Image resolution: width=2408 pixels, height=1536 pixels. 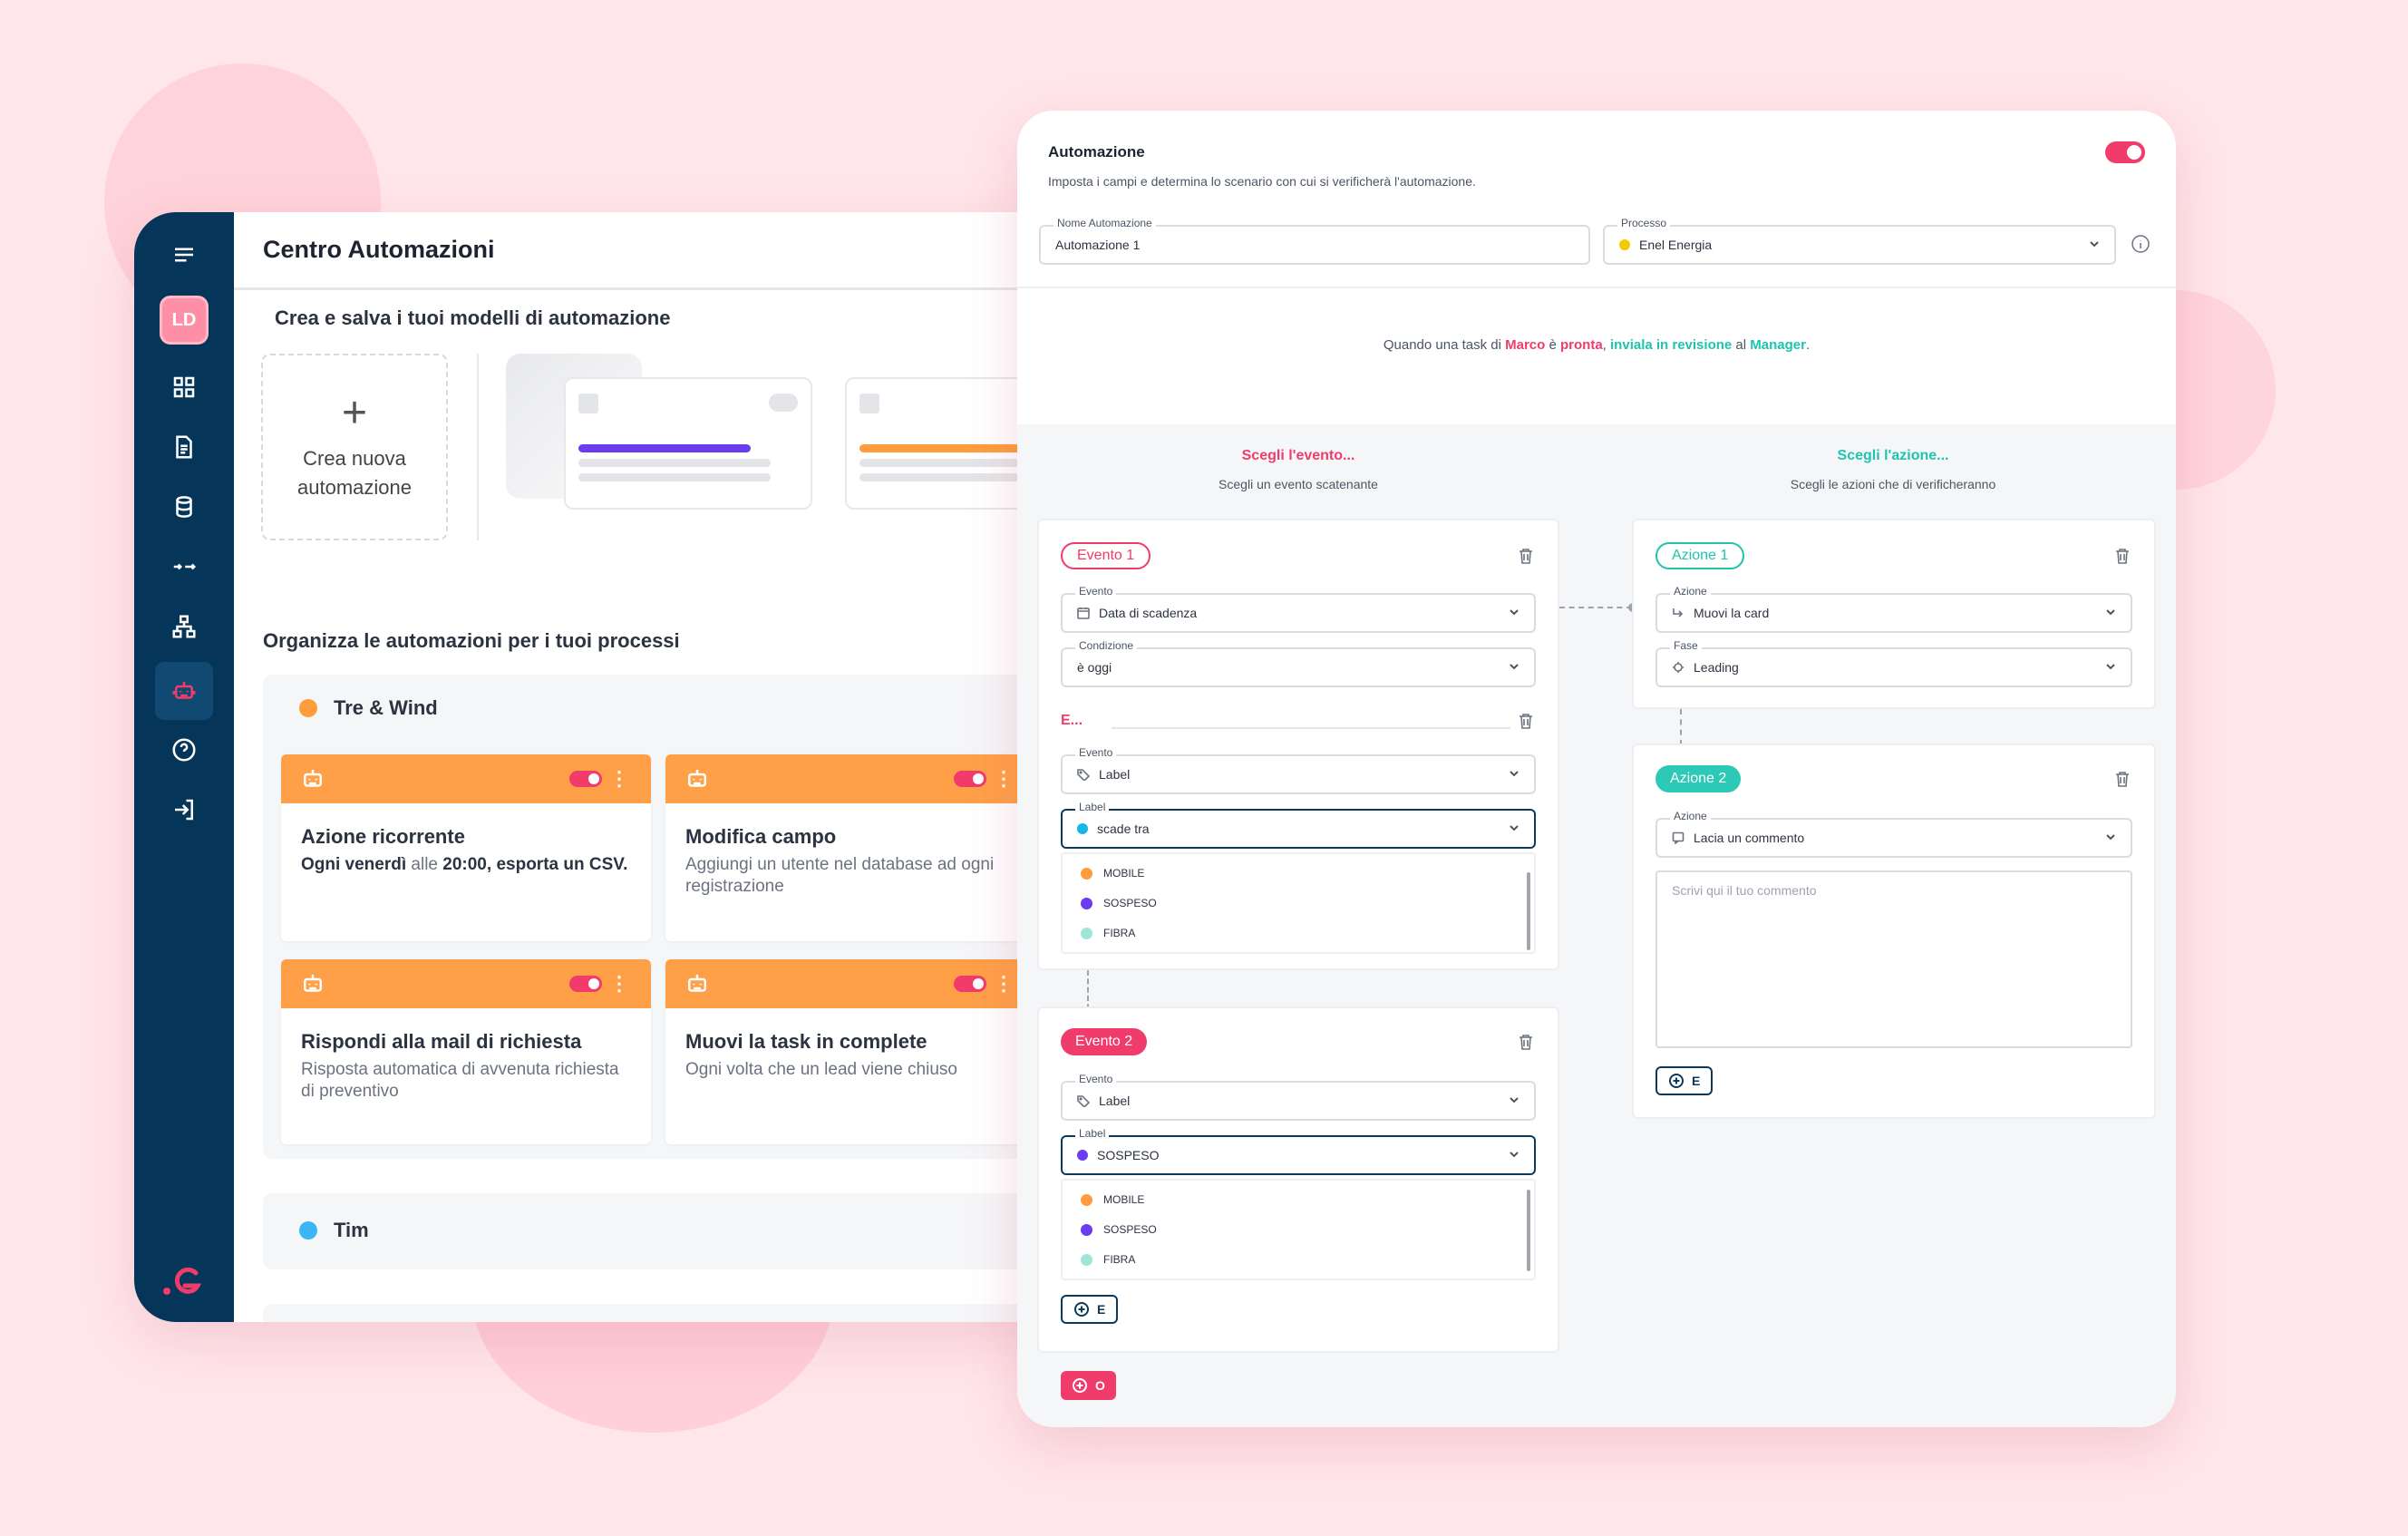 I want to click on field-label: Nome Automazione, so click(x=1105, y=223).